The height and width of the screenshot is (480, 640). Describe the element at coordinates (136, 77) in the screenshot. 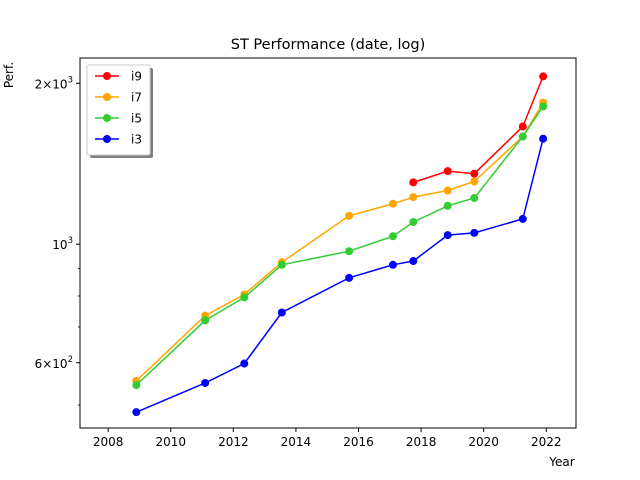

I see `legend-label: i9` at that location.